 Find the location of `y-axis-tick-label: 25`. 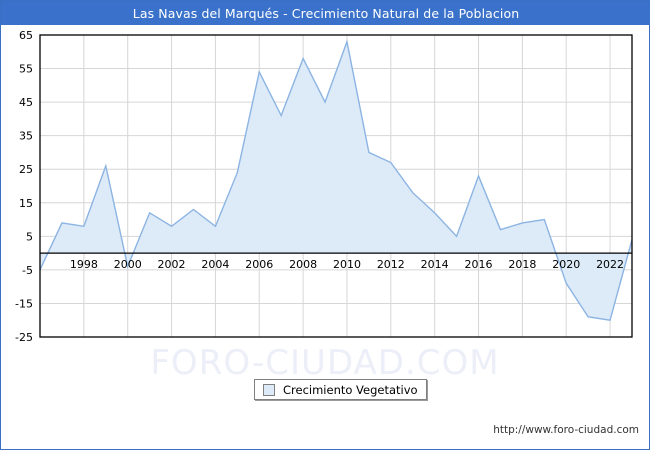

y-axis-tick-label: 25 is located at coordinates (26, 169).